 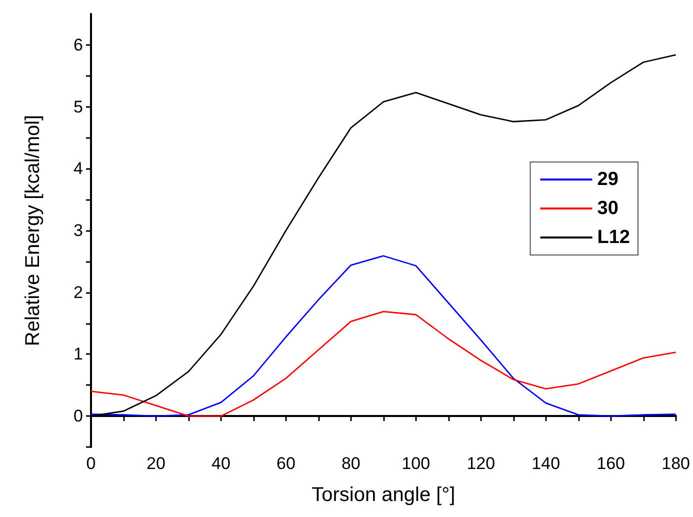 What do you see at coordinates (607, 179) in the screenshot?
I see `legend-label: 29` at bounding box center [607, 179].